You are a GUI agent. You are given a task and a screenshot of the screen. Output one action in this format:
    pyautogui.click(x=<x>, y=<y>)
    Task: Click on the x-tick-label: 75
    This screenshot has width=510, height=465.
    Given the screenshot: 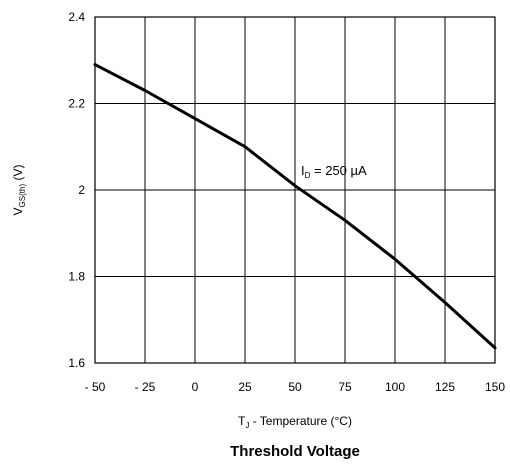 What is the action you would take?
    pyautogui.click(x=345, y=387)
    